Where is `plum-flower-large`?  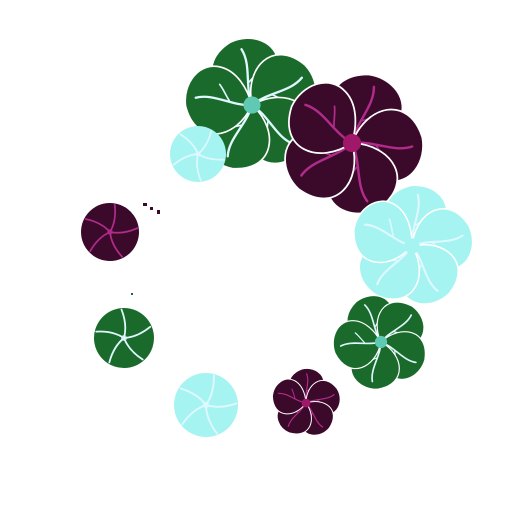 plum-flower-large is located at coordinates (354, 144).